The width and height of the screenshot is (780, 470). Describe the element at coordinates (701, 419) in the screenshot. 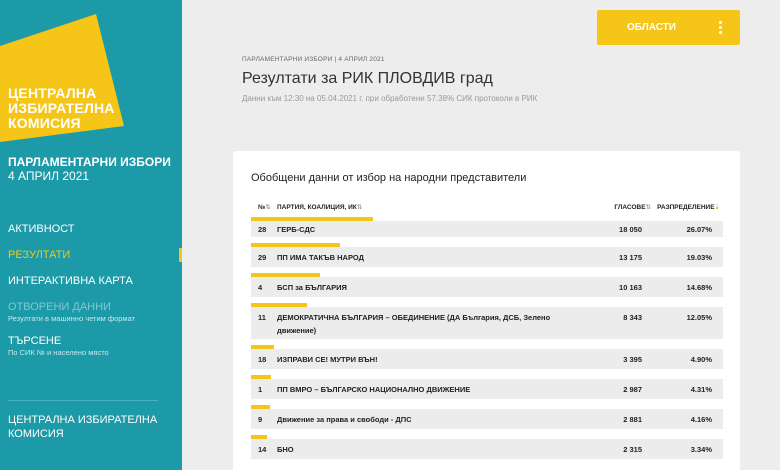

I see `vote-share: 4.16%` at that location.